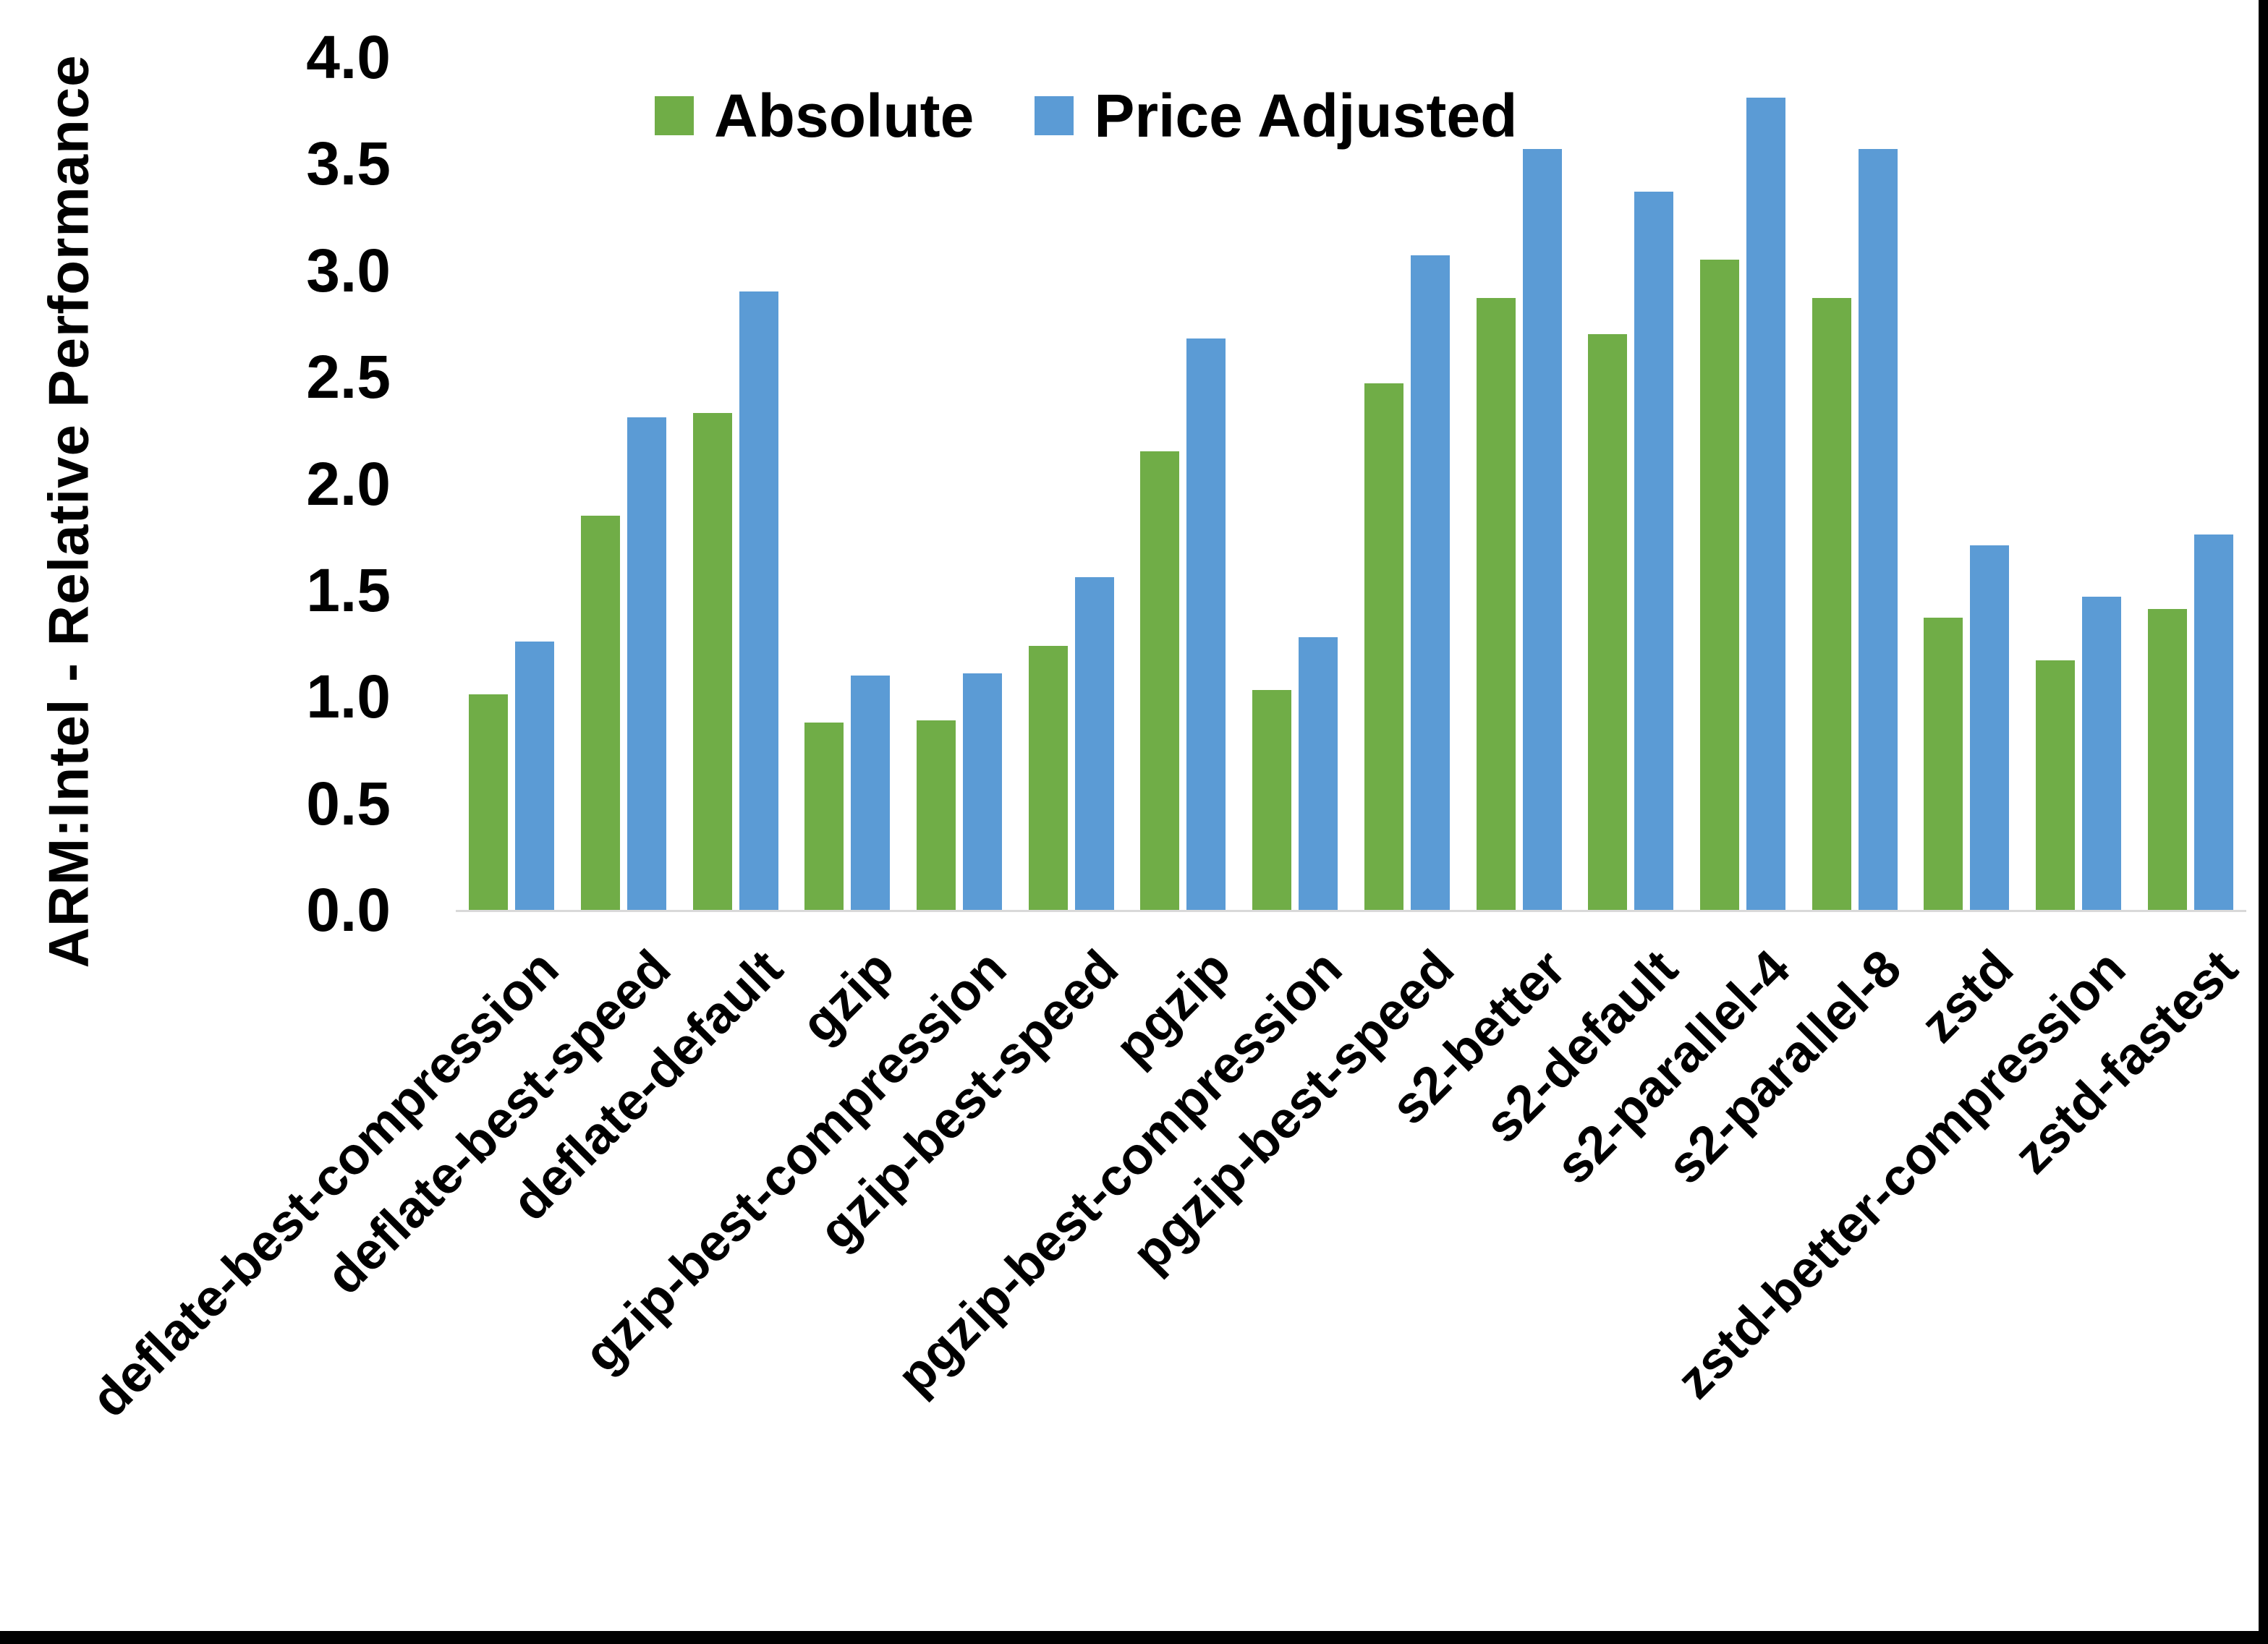 This screenshot has height=1644, width=2268. What do you see at coordinates (325, 1183) in the screenshot?
I see `x-axis-label-deflate-best-compression: deflate-best-compression` at bounding box center [325, 1183].